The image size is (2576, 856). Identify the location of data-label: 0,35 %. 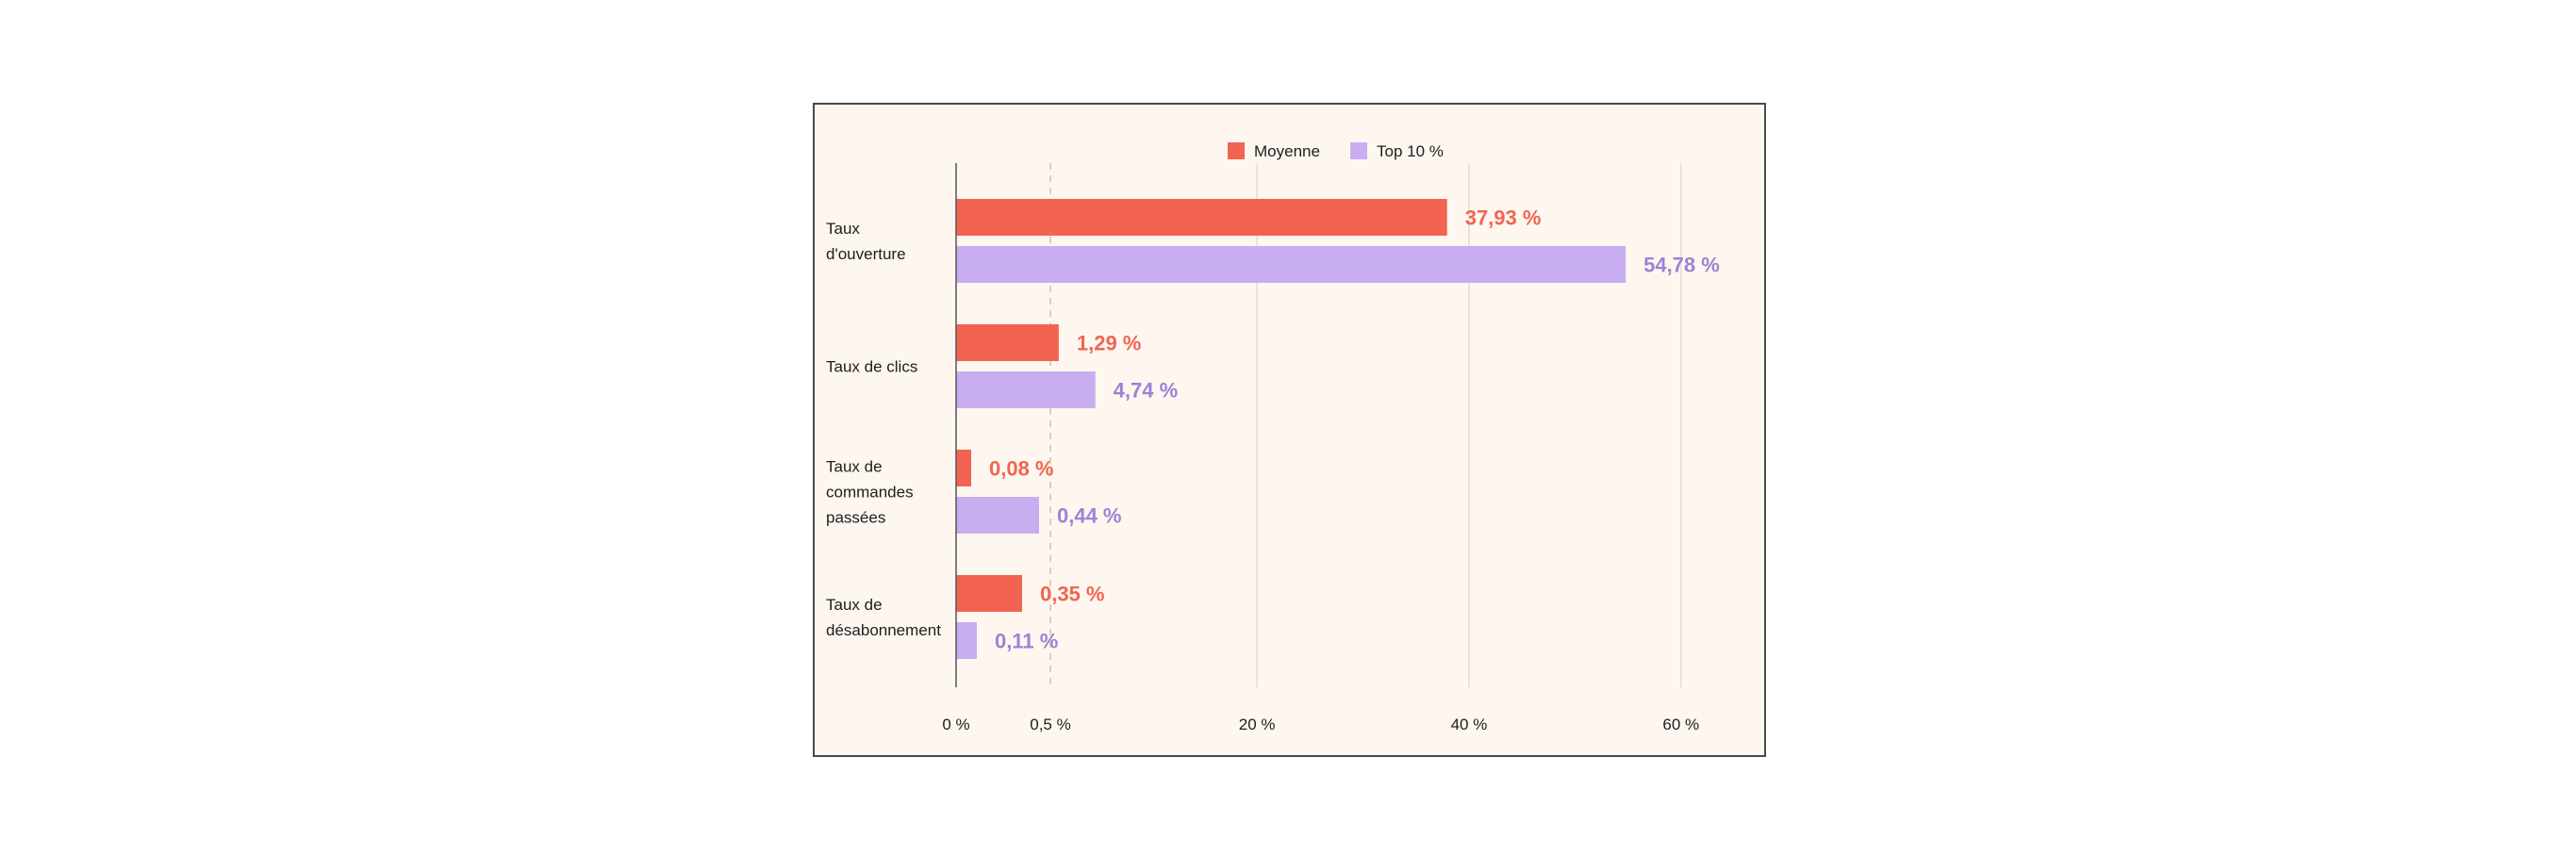
(1072, 594).